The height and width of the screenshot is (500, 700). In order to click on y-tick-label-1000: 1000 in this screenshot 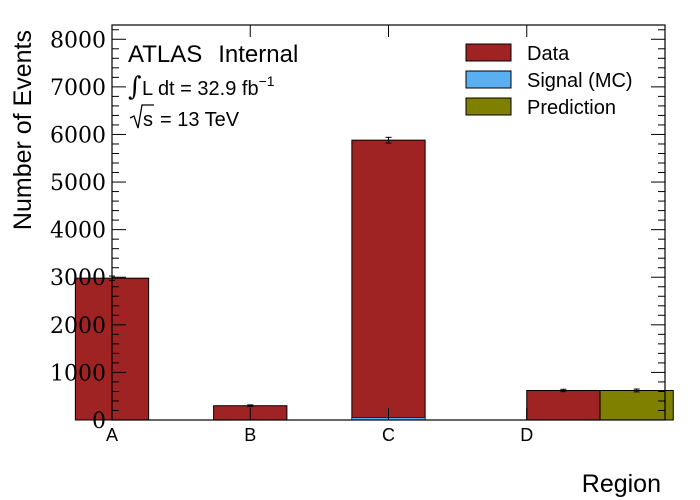, I will do `click(78, 373)`.